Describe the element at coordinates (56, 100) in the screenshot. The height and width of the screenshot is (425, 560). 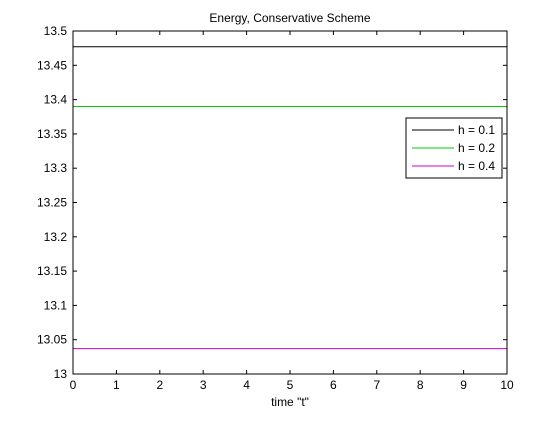
I see `y-tick-label: 13.4` at that location.